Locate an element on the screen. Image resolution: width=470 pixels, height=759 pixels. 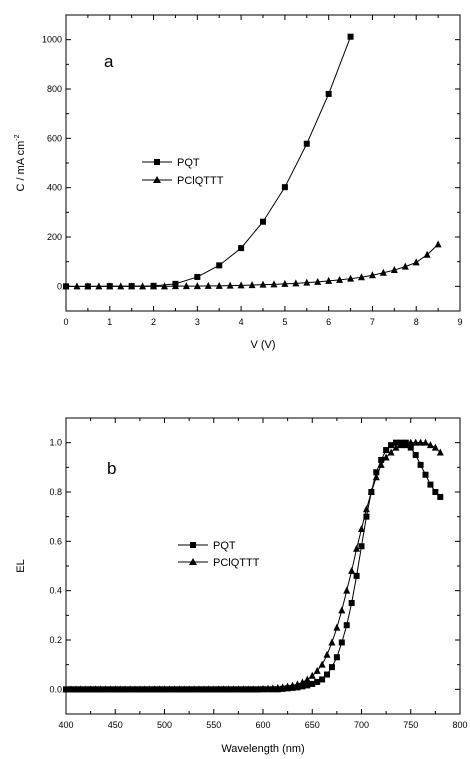
y-axis-label-group: C / mA cm-2 is located at coordinates (20, 162).